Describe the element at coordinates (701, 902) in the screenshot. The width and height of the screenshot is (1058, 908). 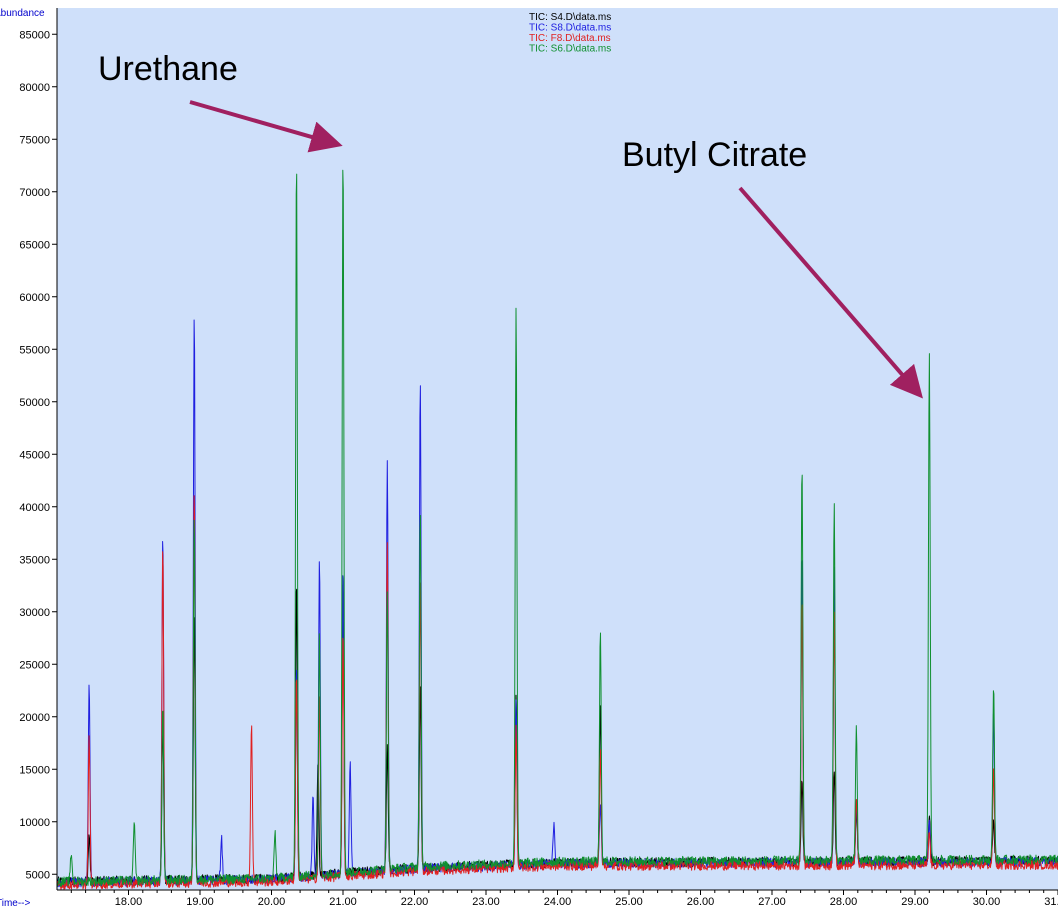
I see `x-tick-label: 26.00` at that location.